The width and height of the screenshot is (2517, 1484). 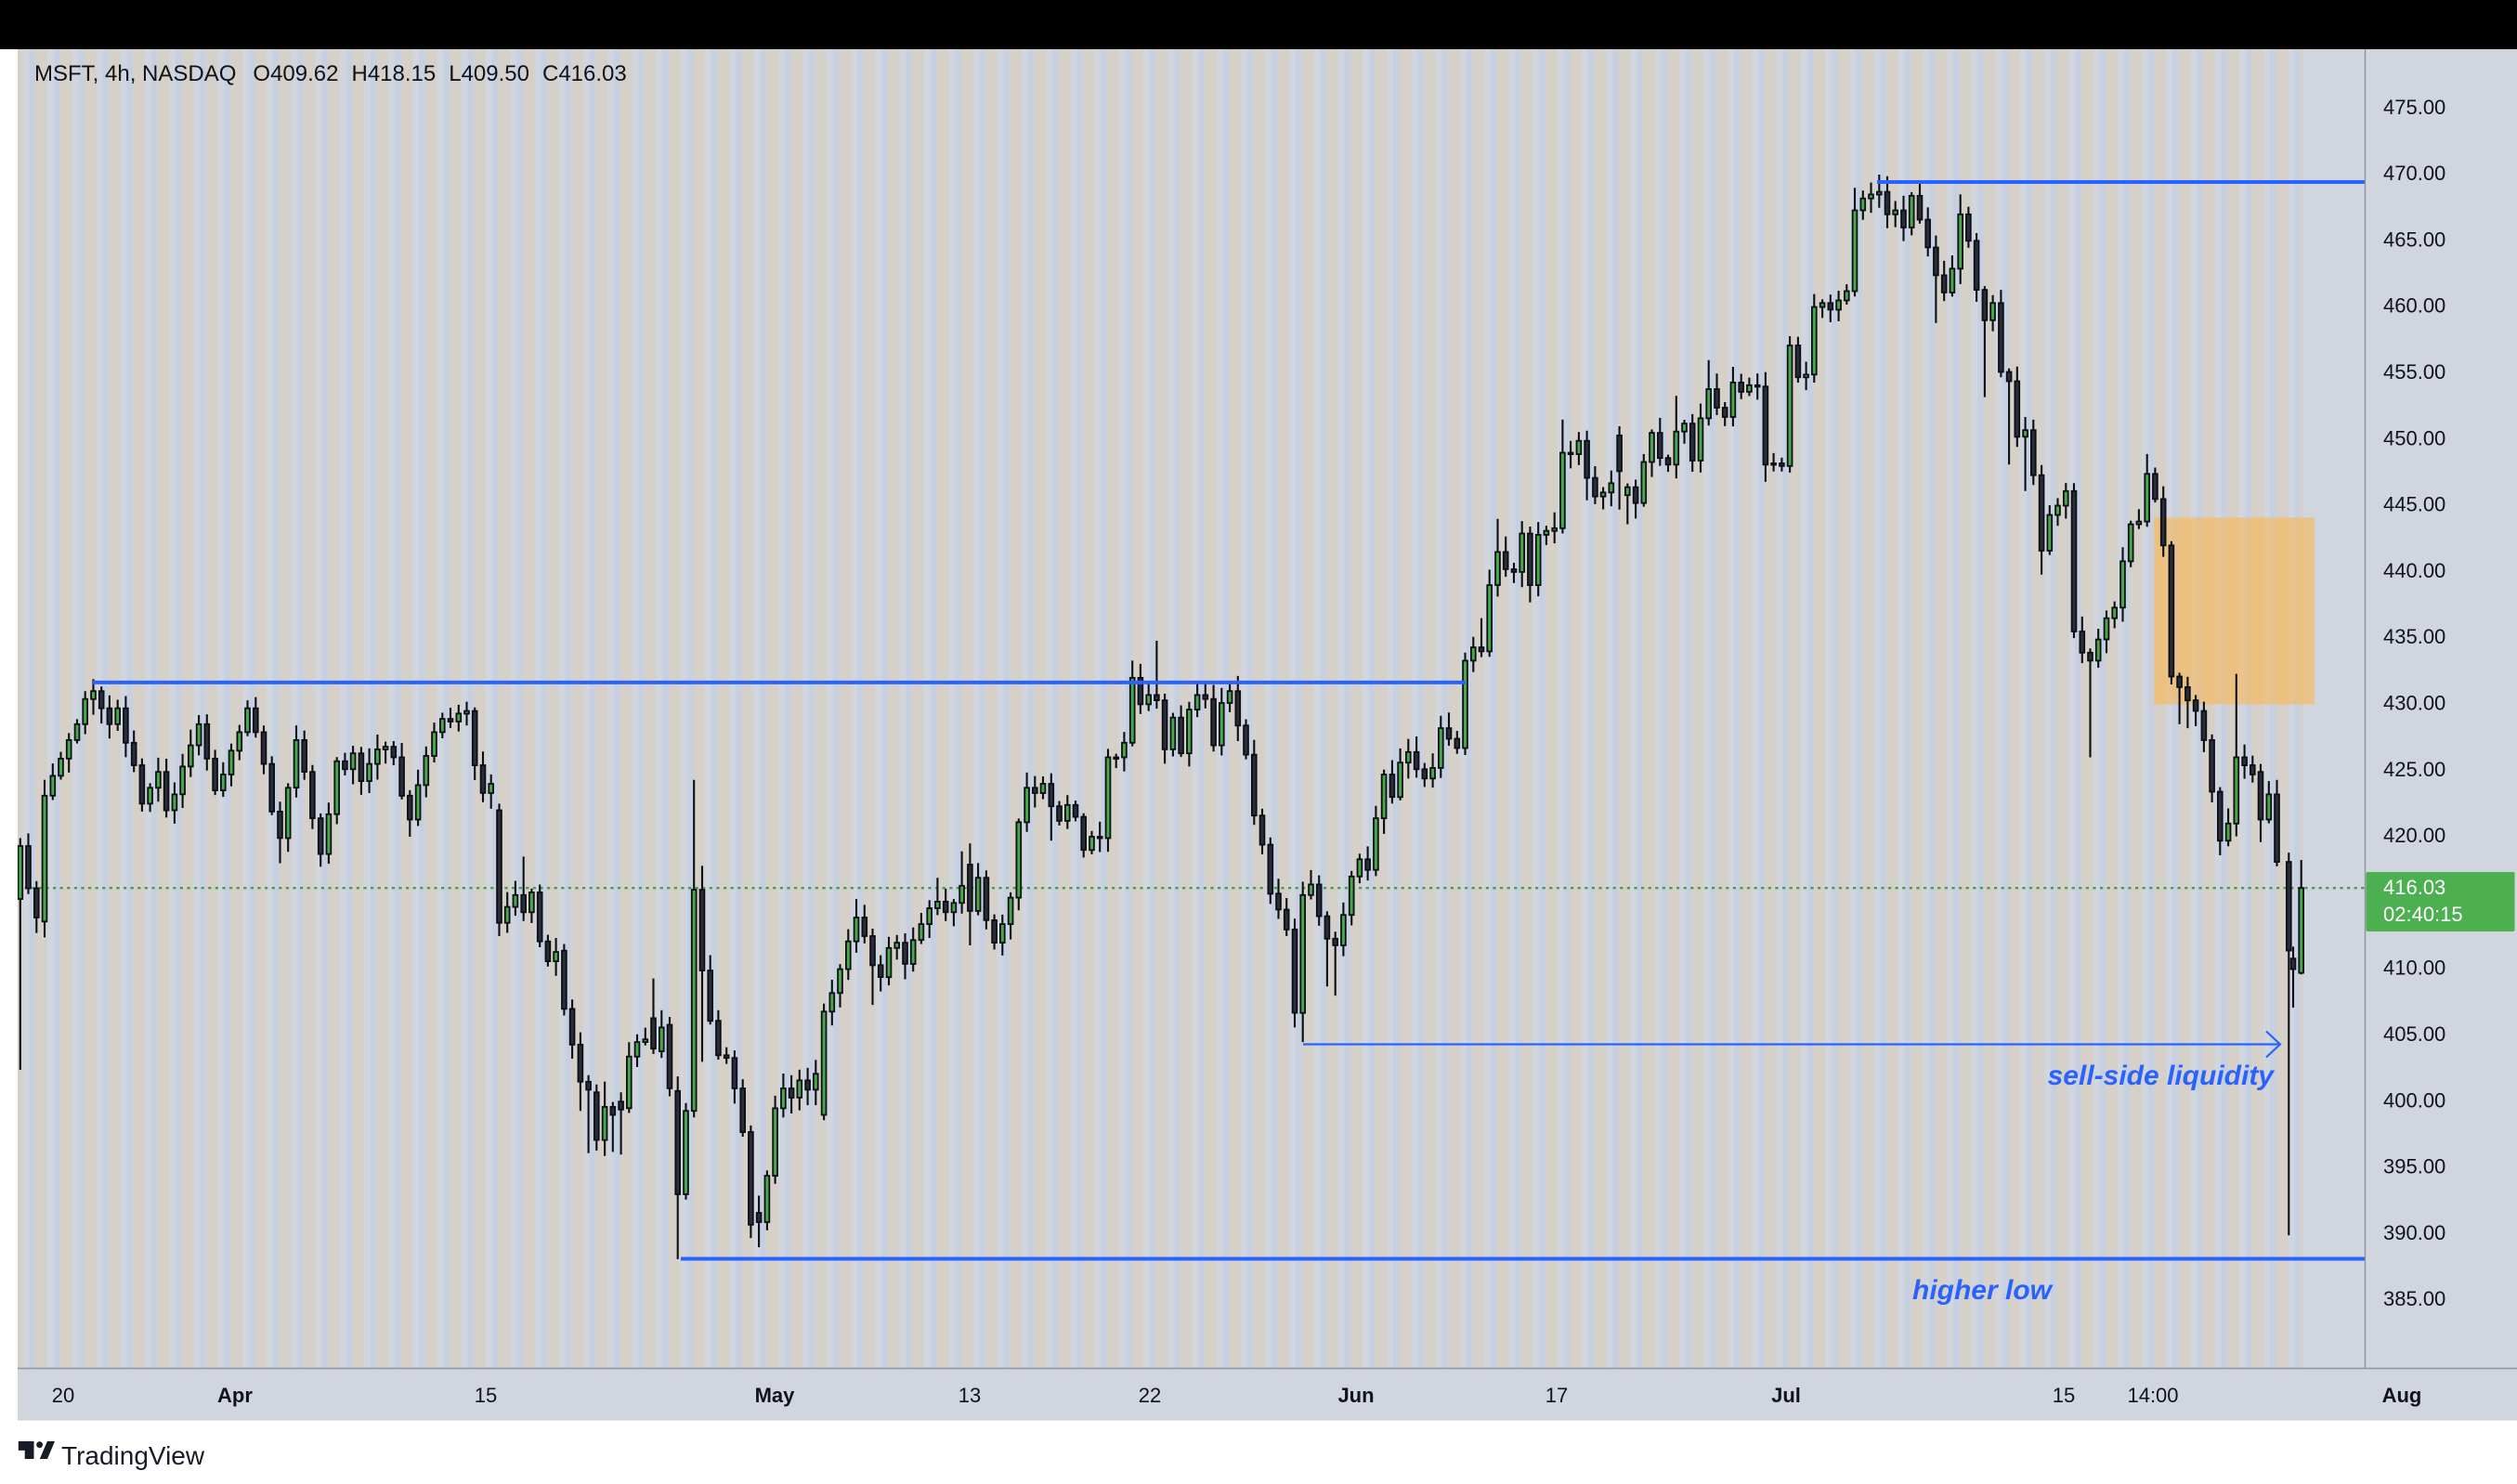 What do you see at coordinates (1786, 1395) in the screenshot?
I see `svg-text: Jul` at bounding box center [1786, 1395].